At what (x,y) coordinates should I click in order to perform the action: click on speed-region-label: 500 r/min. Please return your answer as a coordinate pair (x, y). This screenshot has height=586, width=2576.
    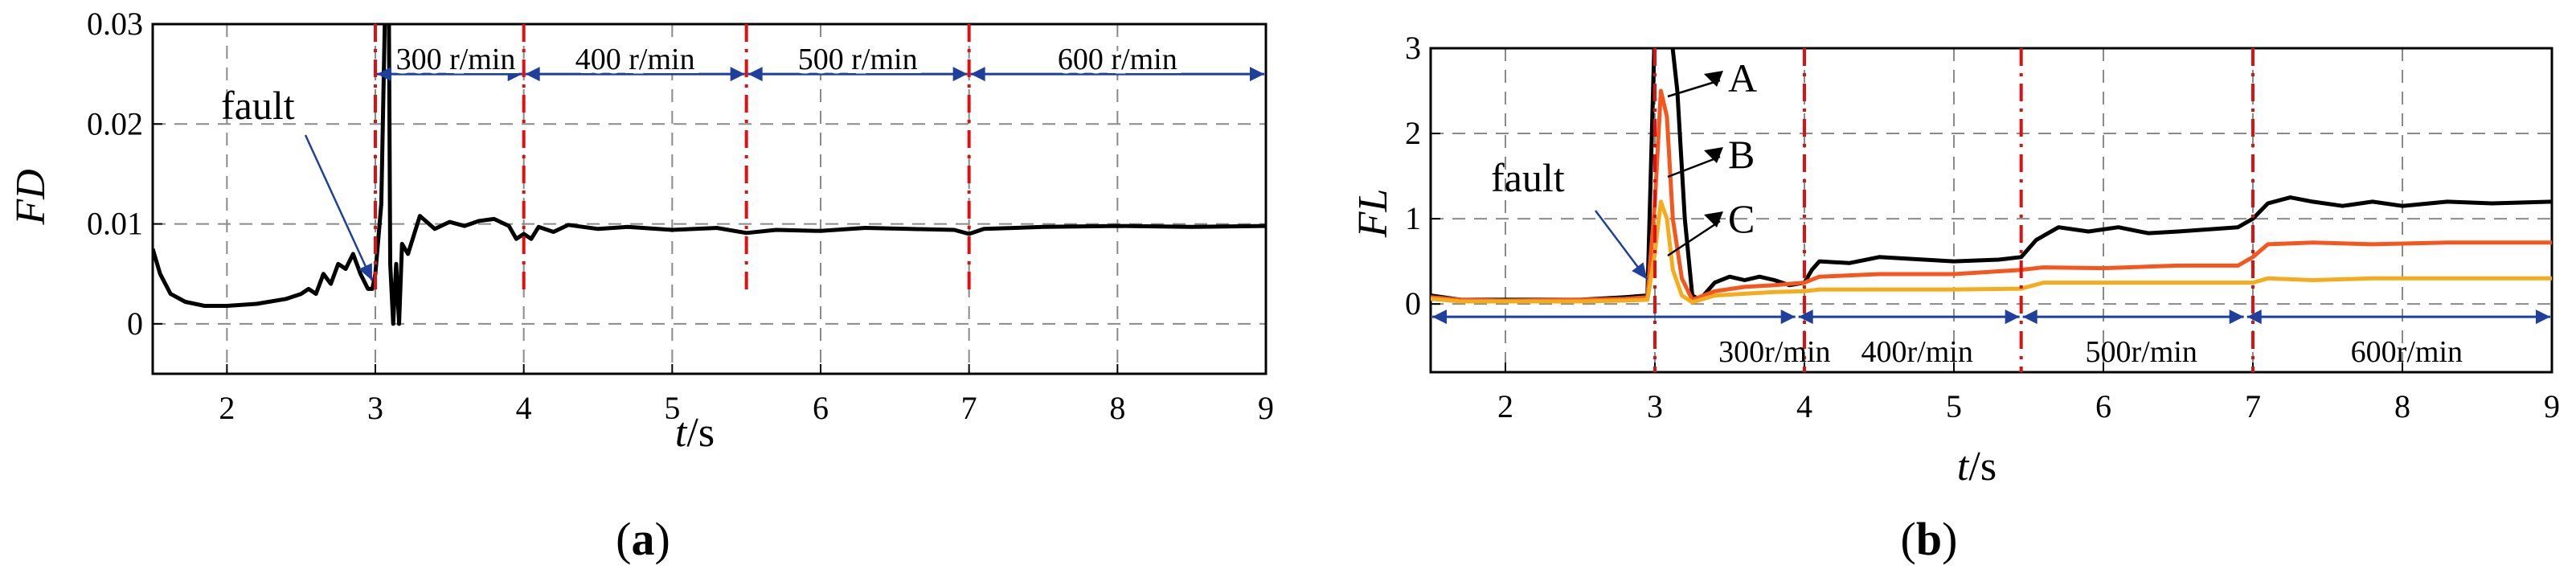
    Looking at the image, I should click on (858, 59).